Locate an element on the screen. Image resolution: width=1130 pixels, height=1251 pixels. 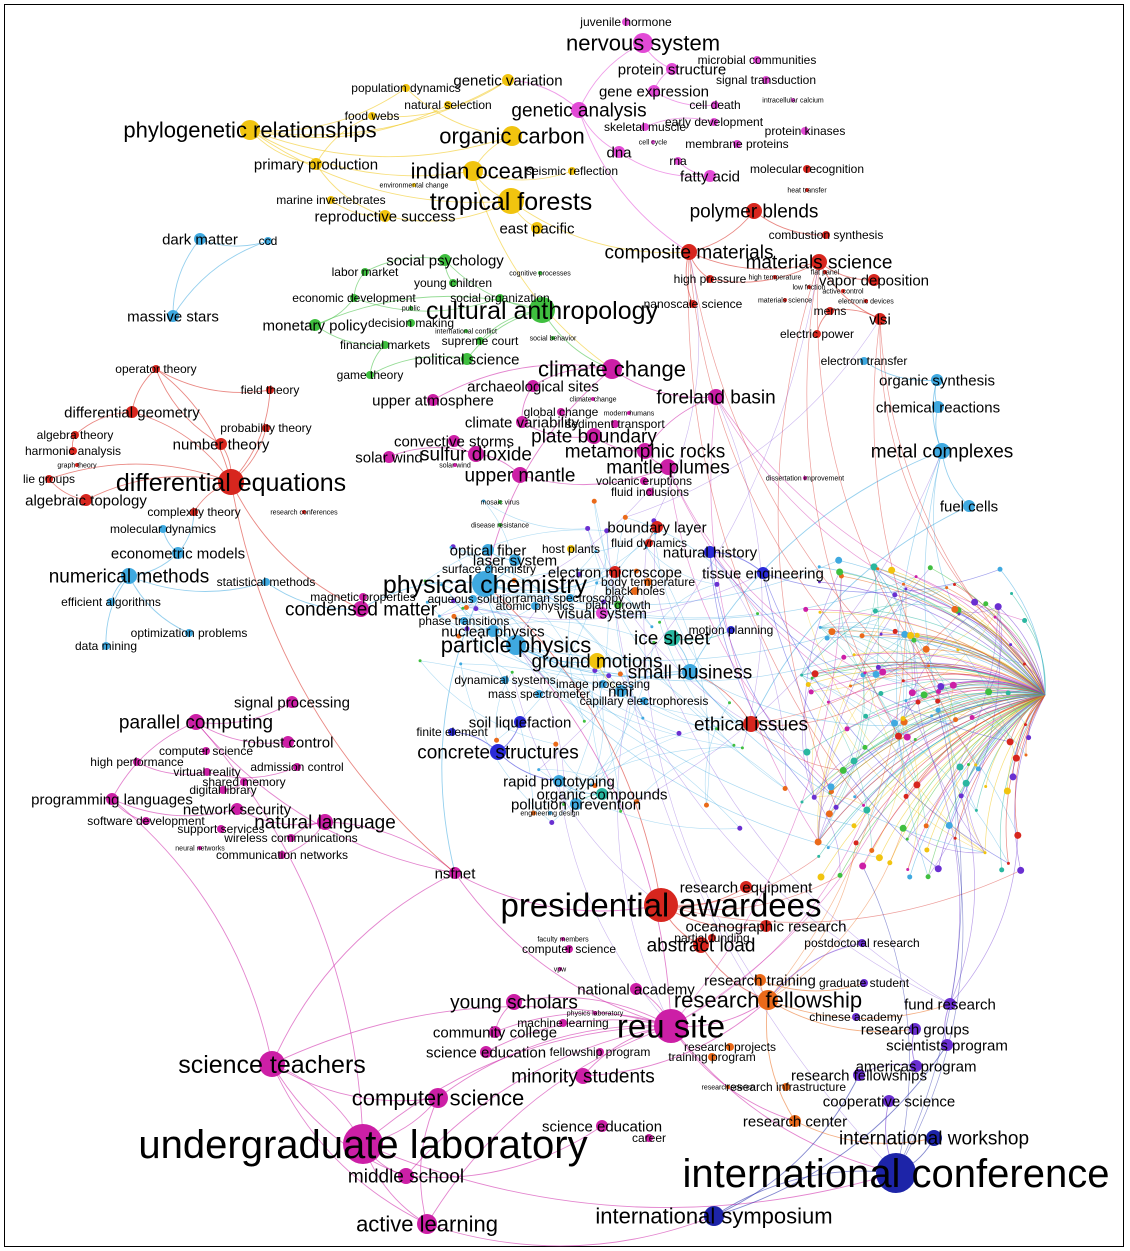
climate-change-label: climate change is located at coordinates (612, 369).